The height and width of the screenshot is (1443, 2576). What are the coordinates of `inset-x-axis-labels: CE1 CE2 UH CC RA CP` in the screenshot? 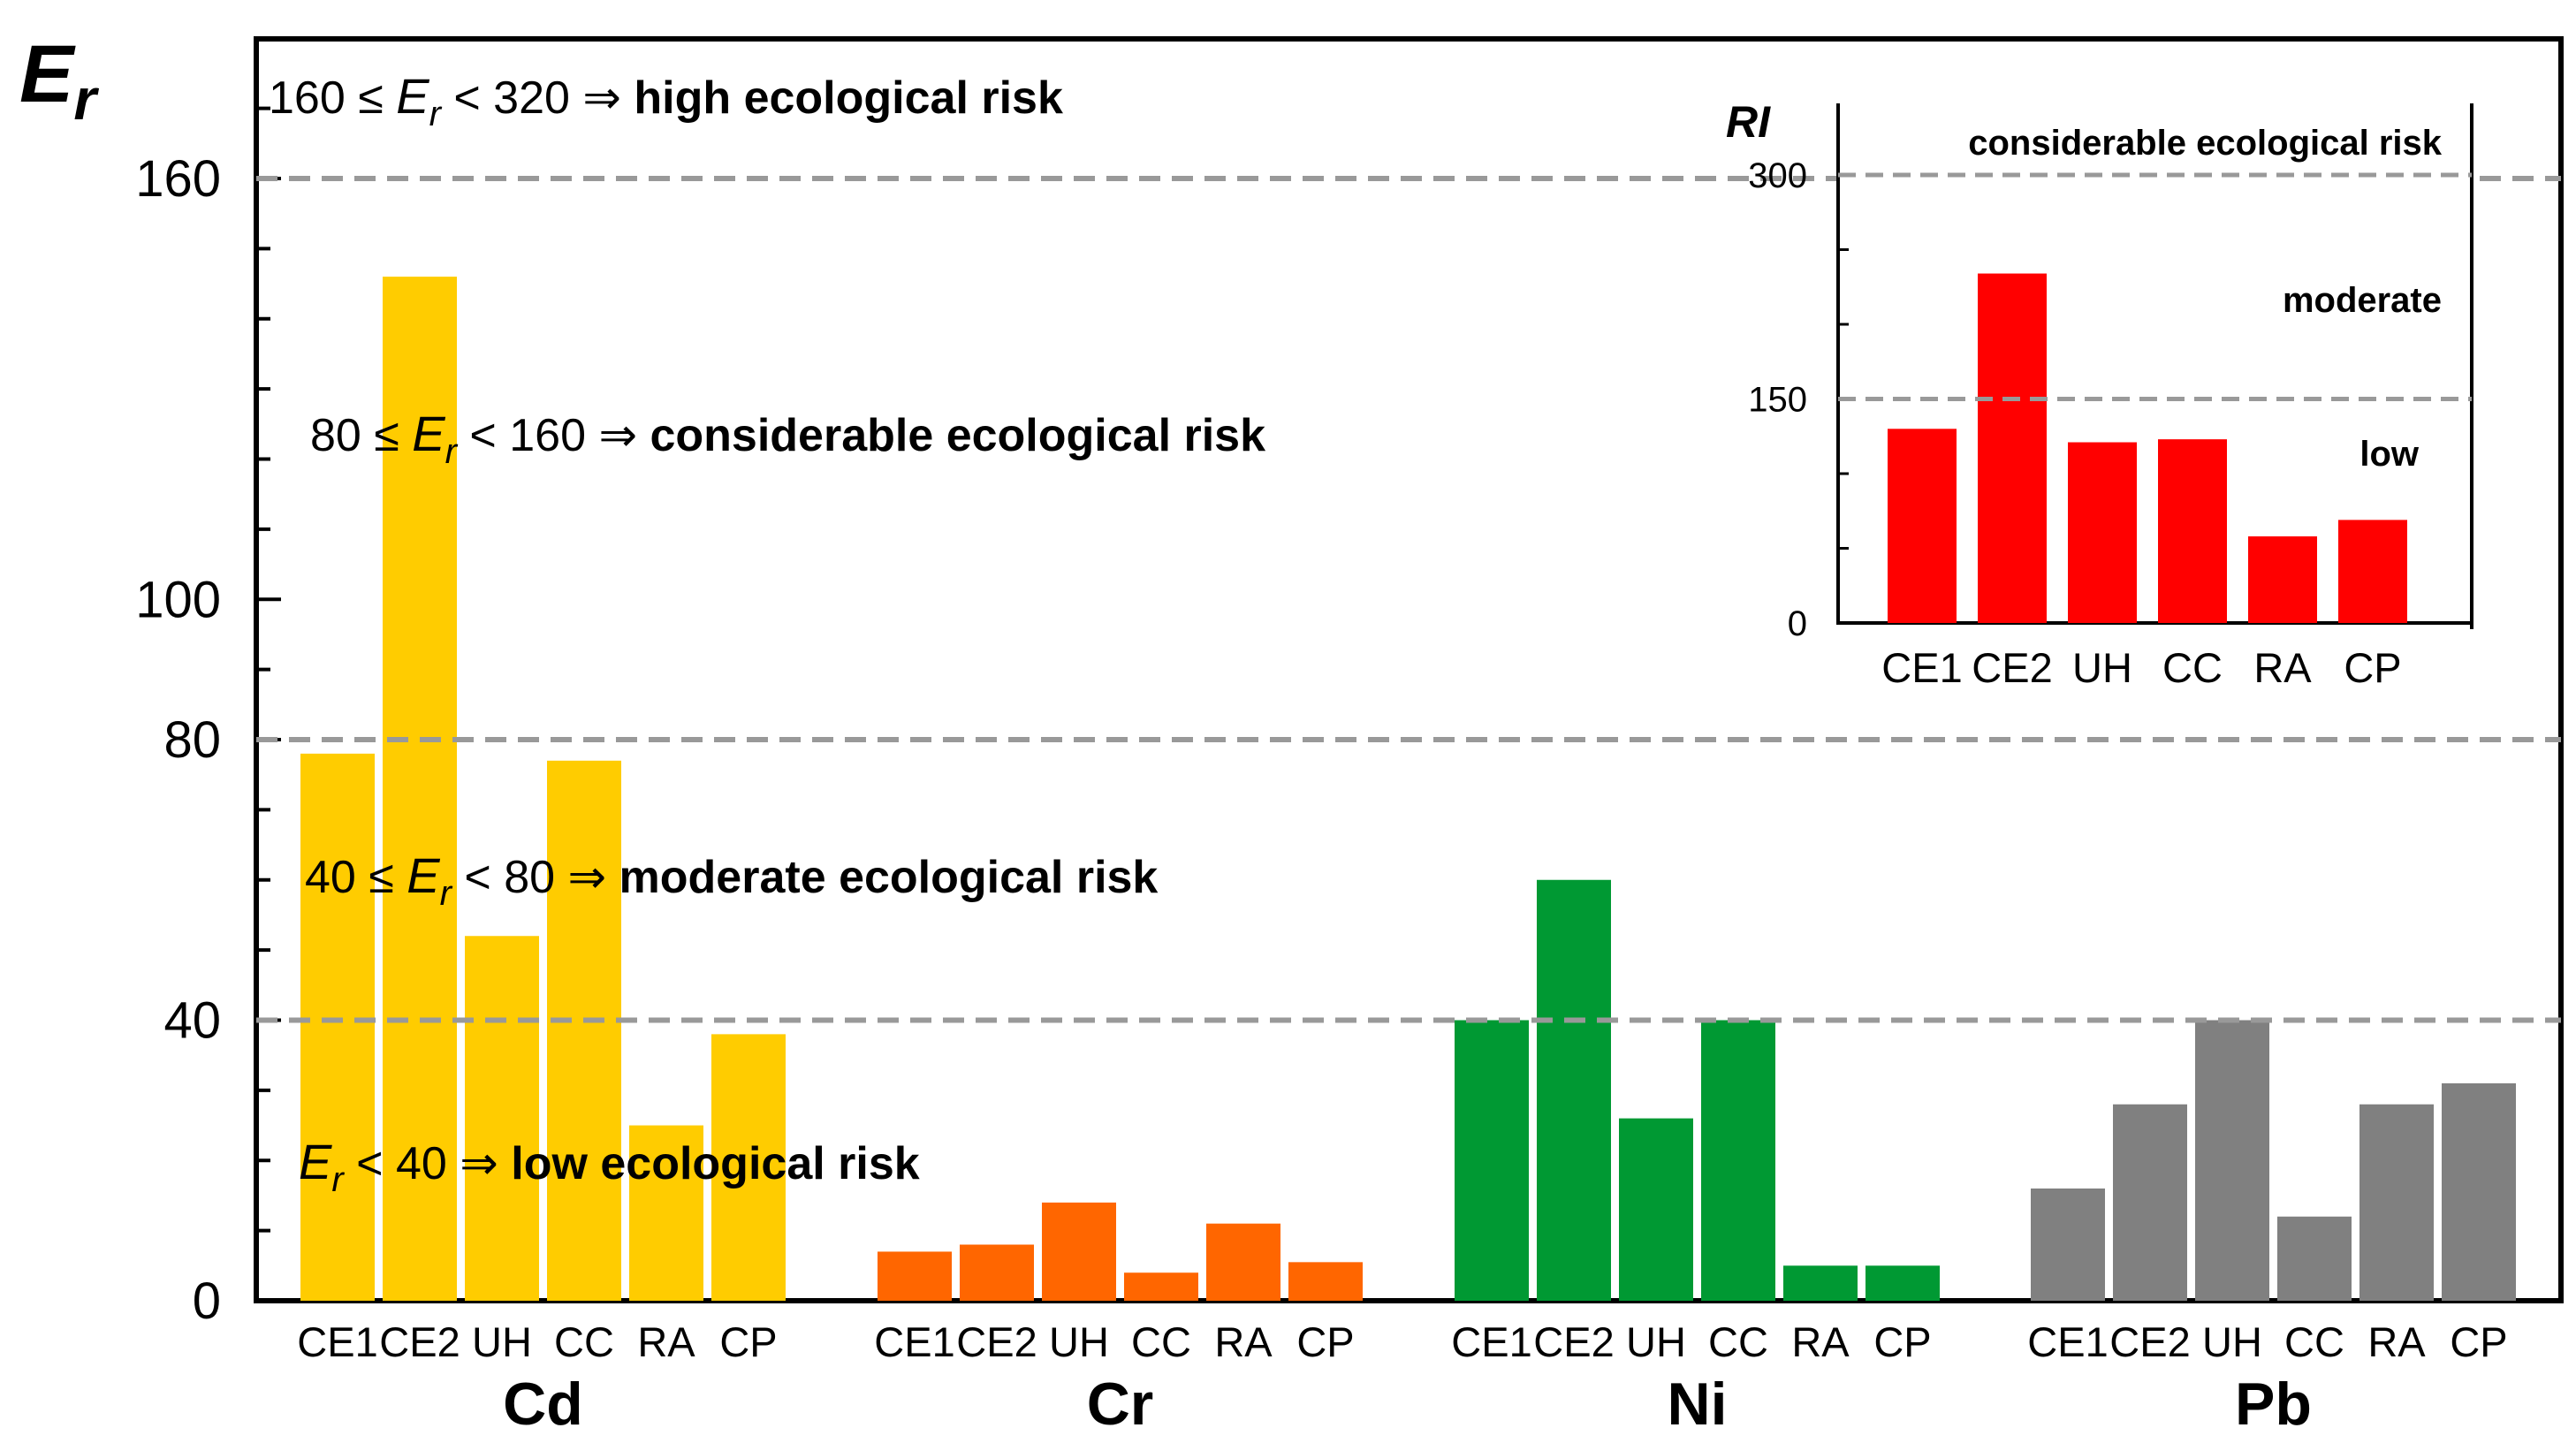 It's located at (2141, 667).